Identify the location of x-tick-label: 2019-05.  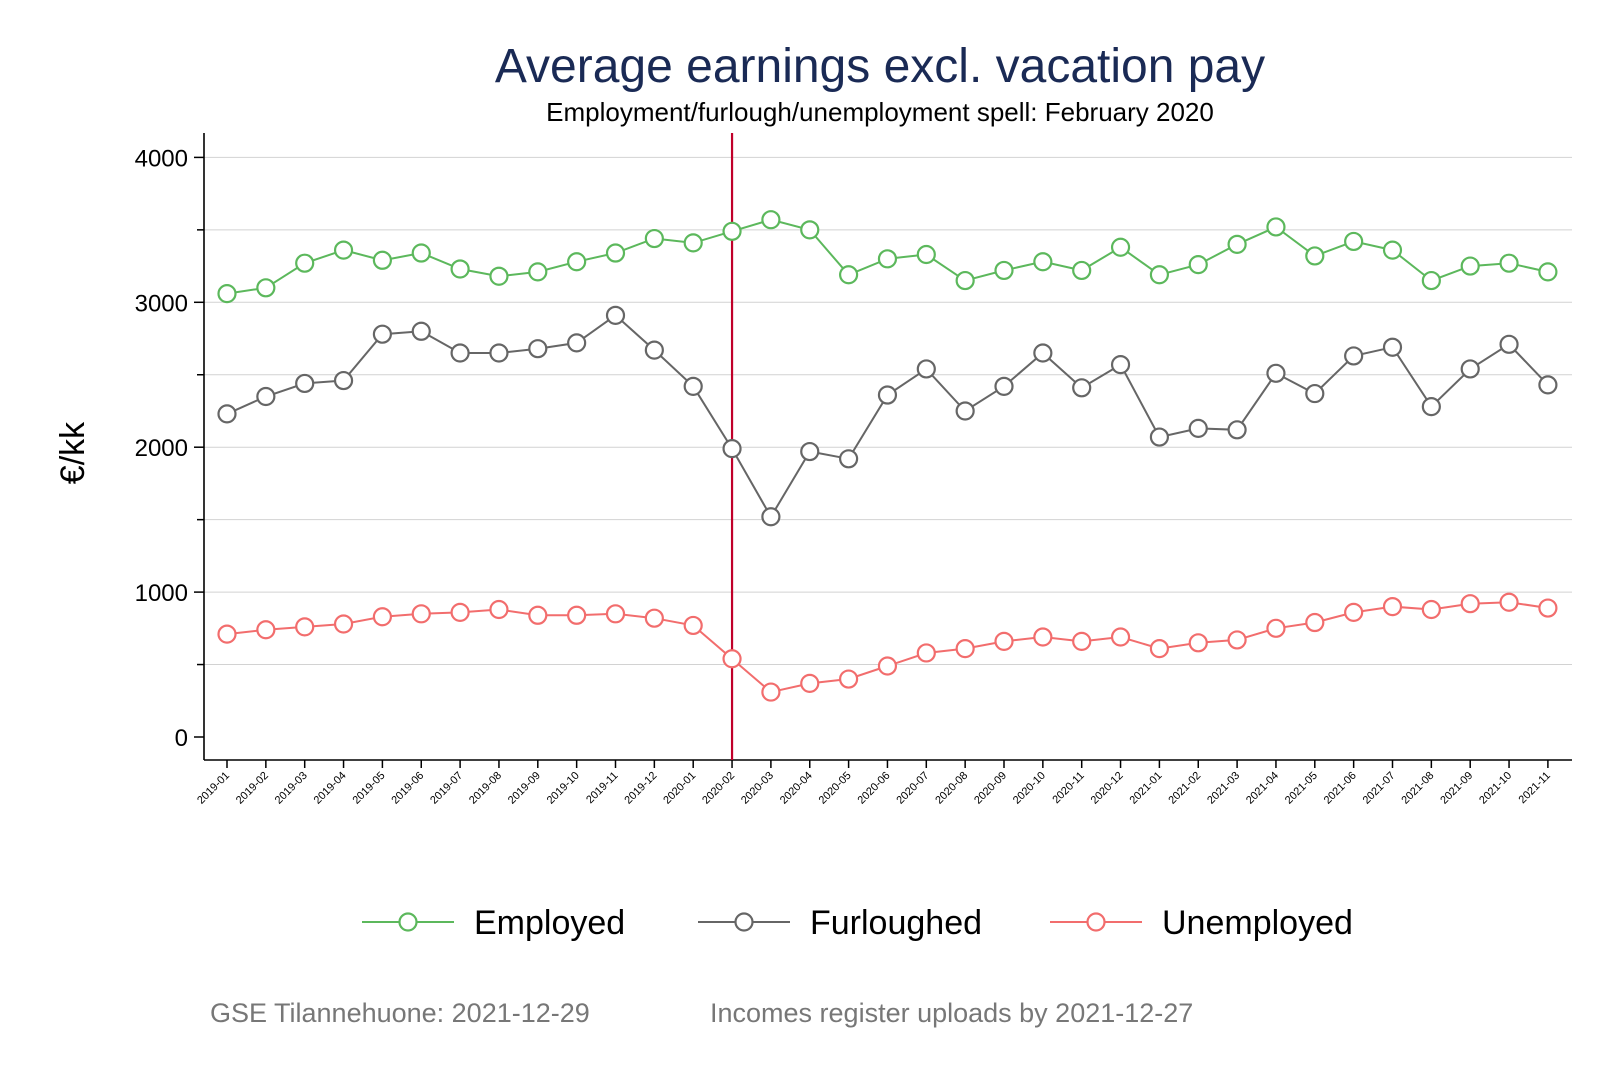
(368, 788).